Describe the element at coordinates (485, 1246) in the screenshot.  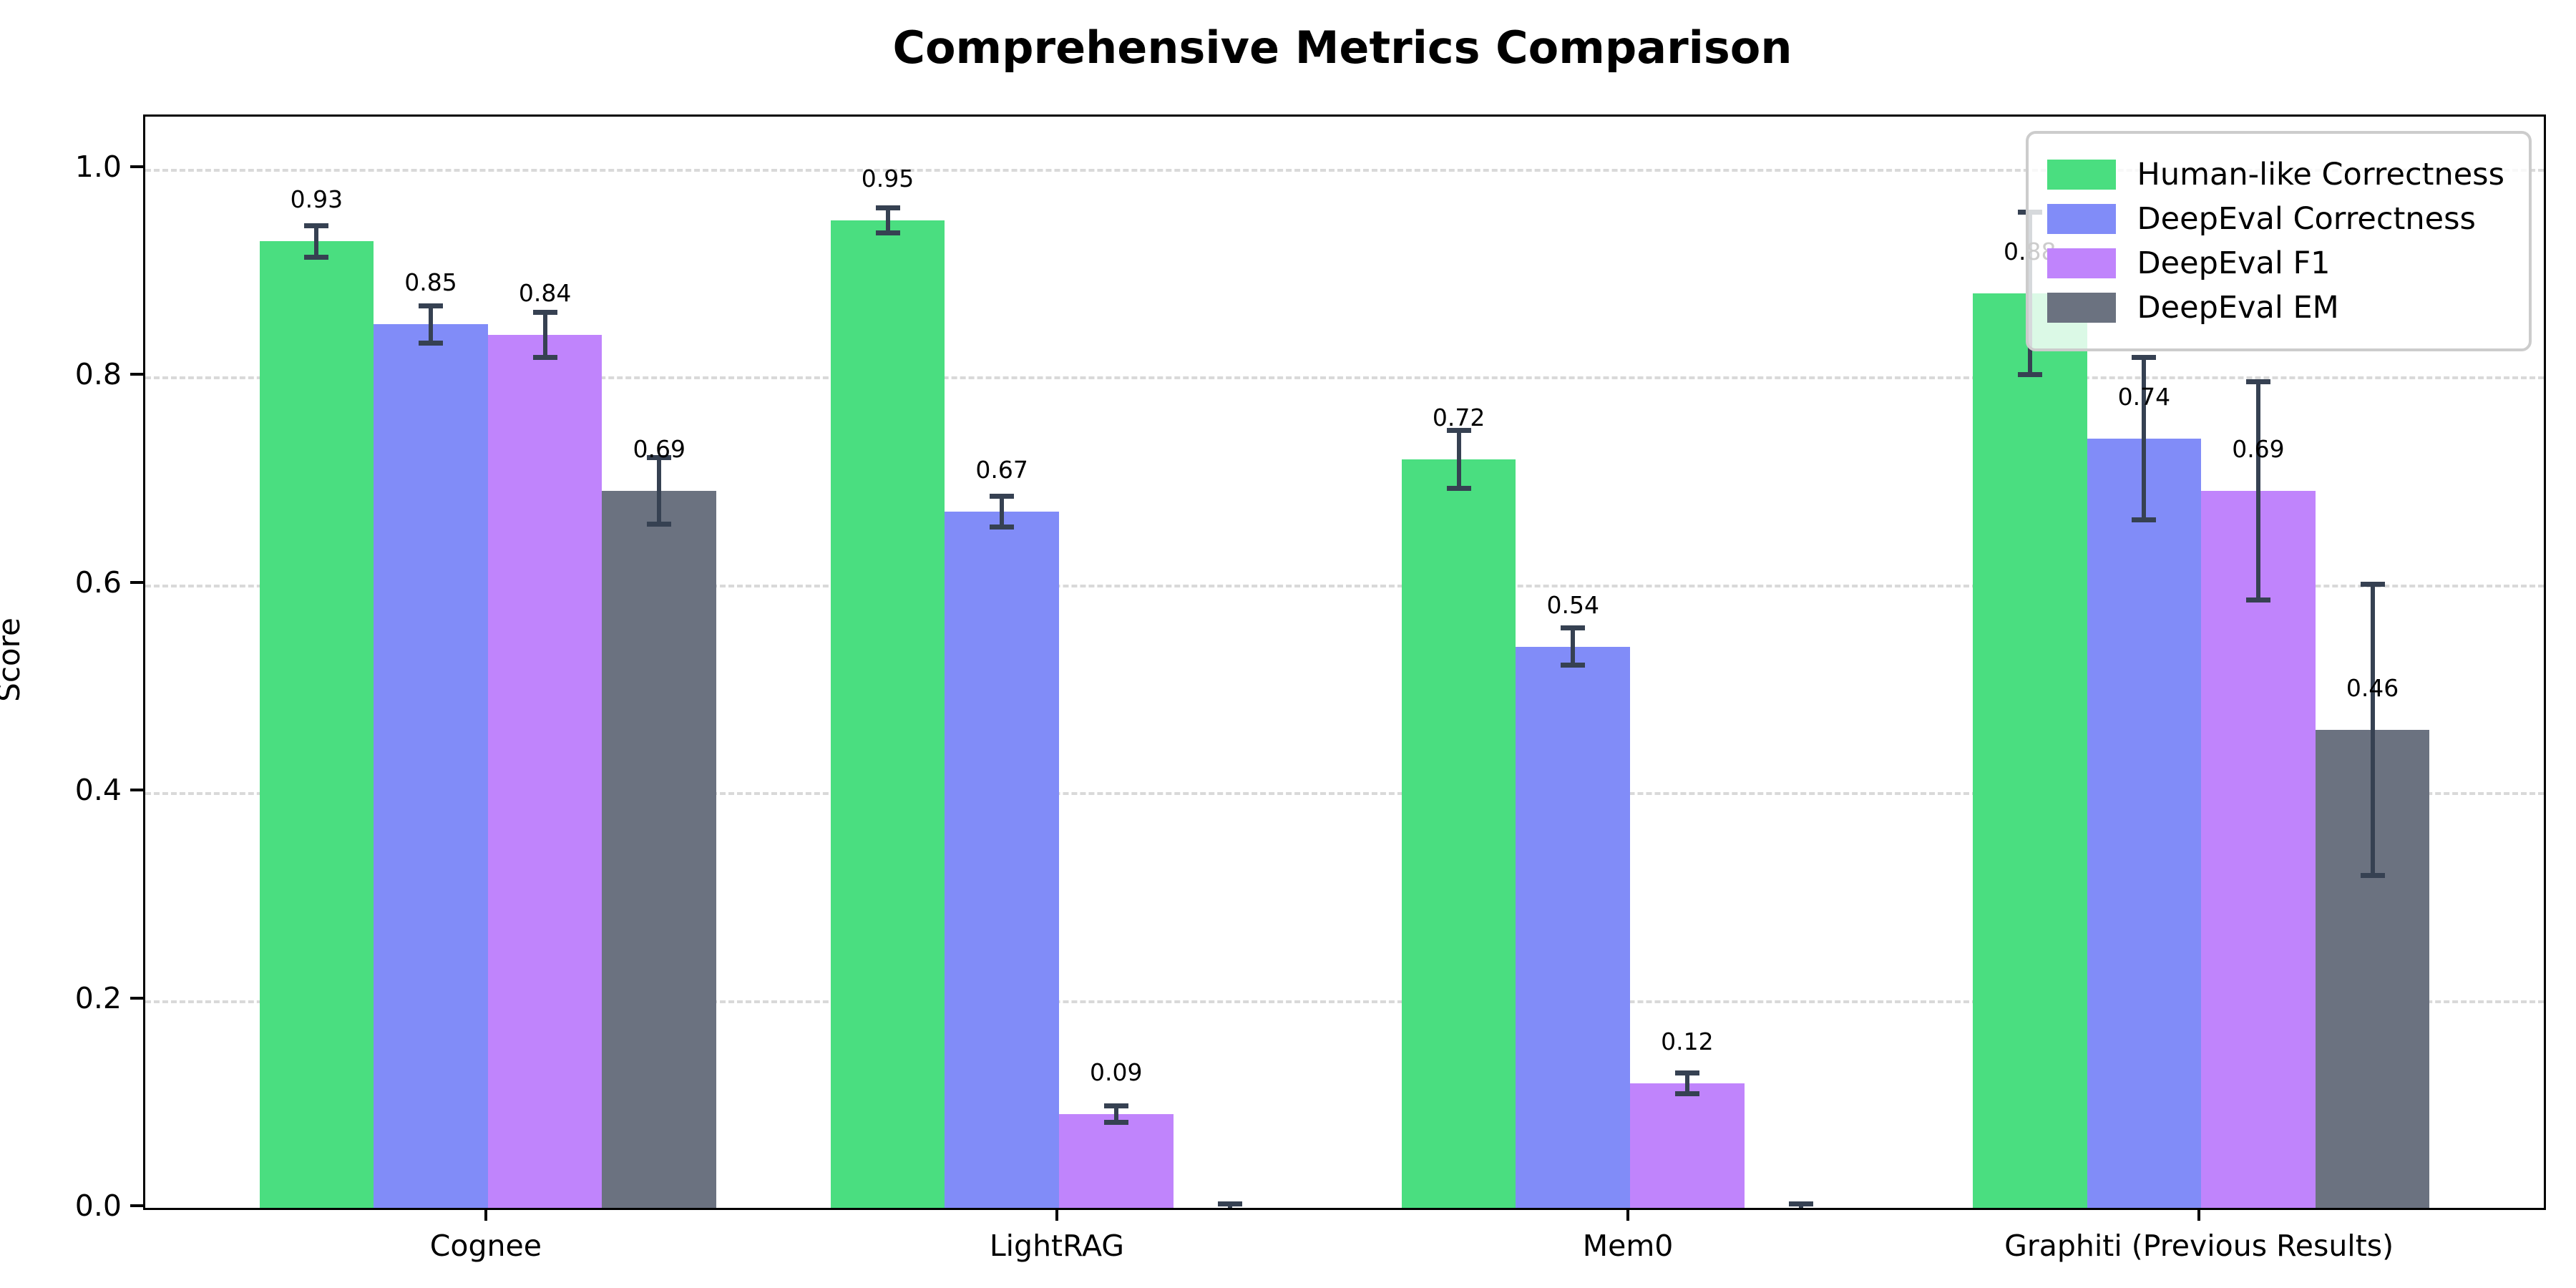
I see `x-category-label: Cognee` at that location.